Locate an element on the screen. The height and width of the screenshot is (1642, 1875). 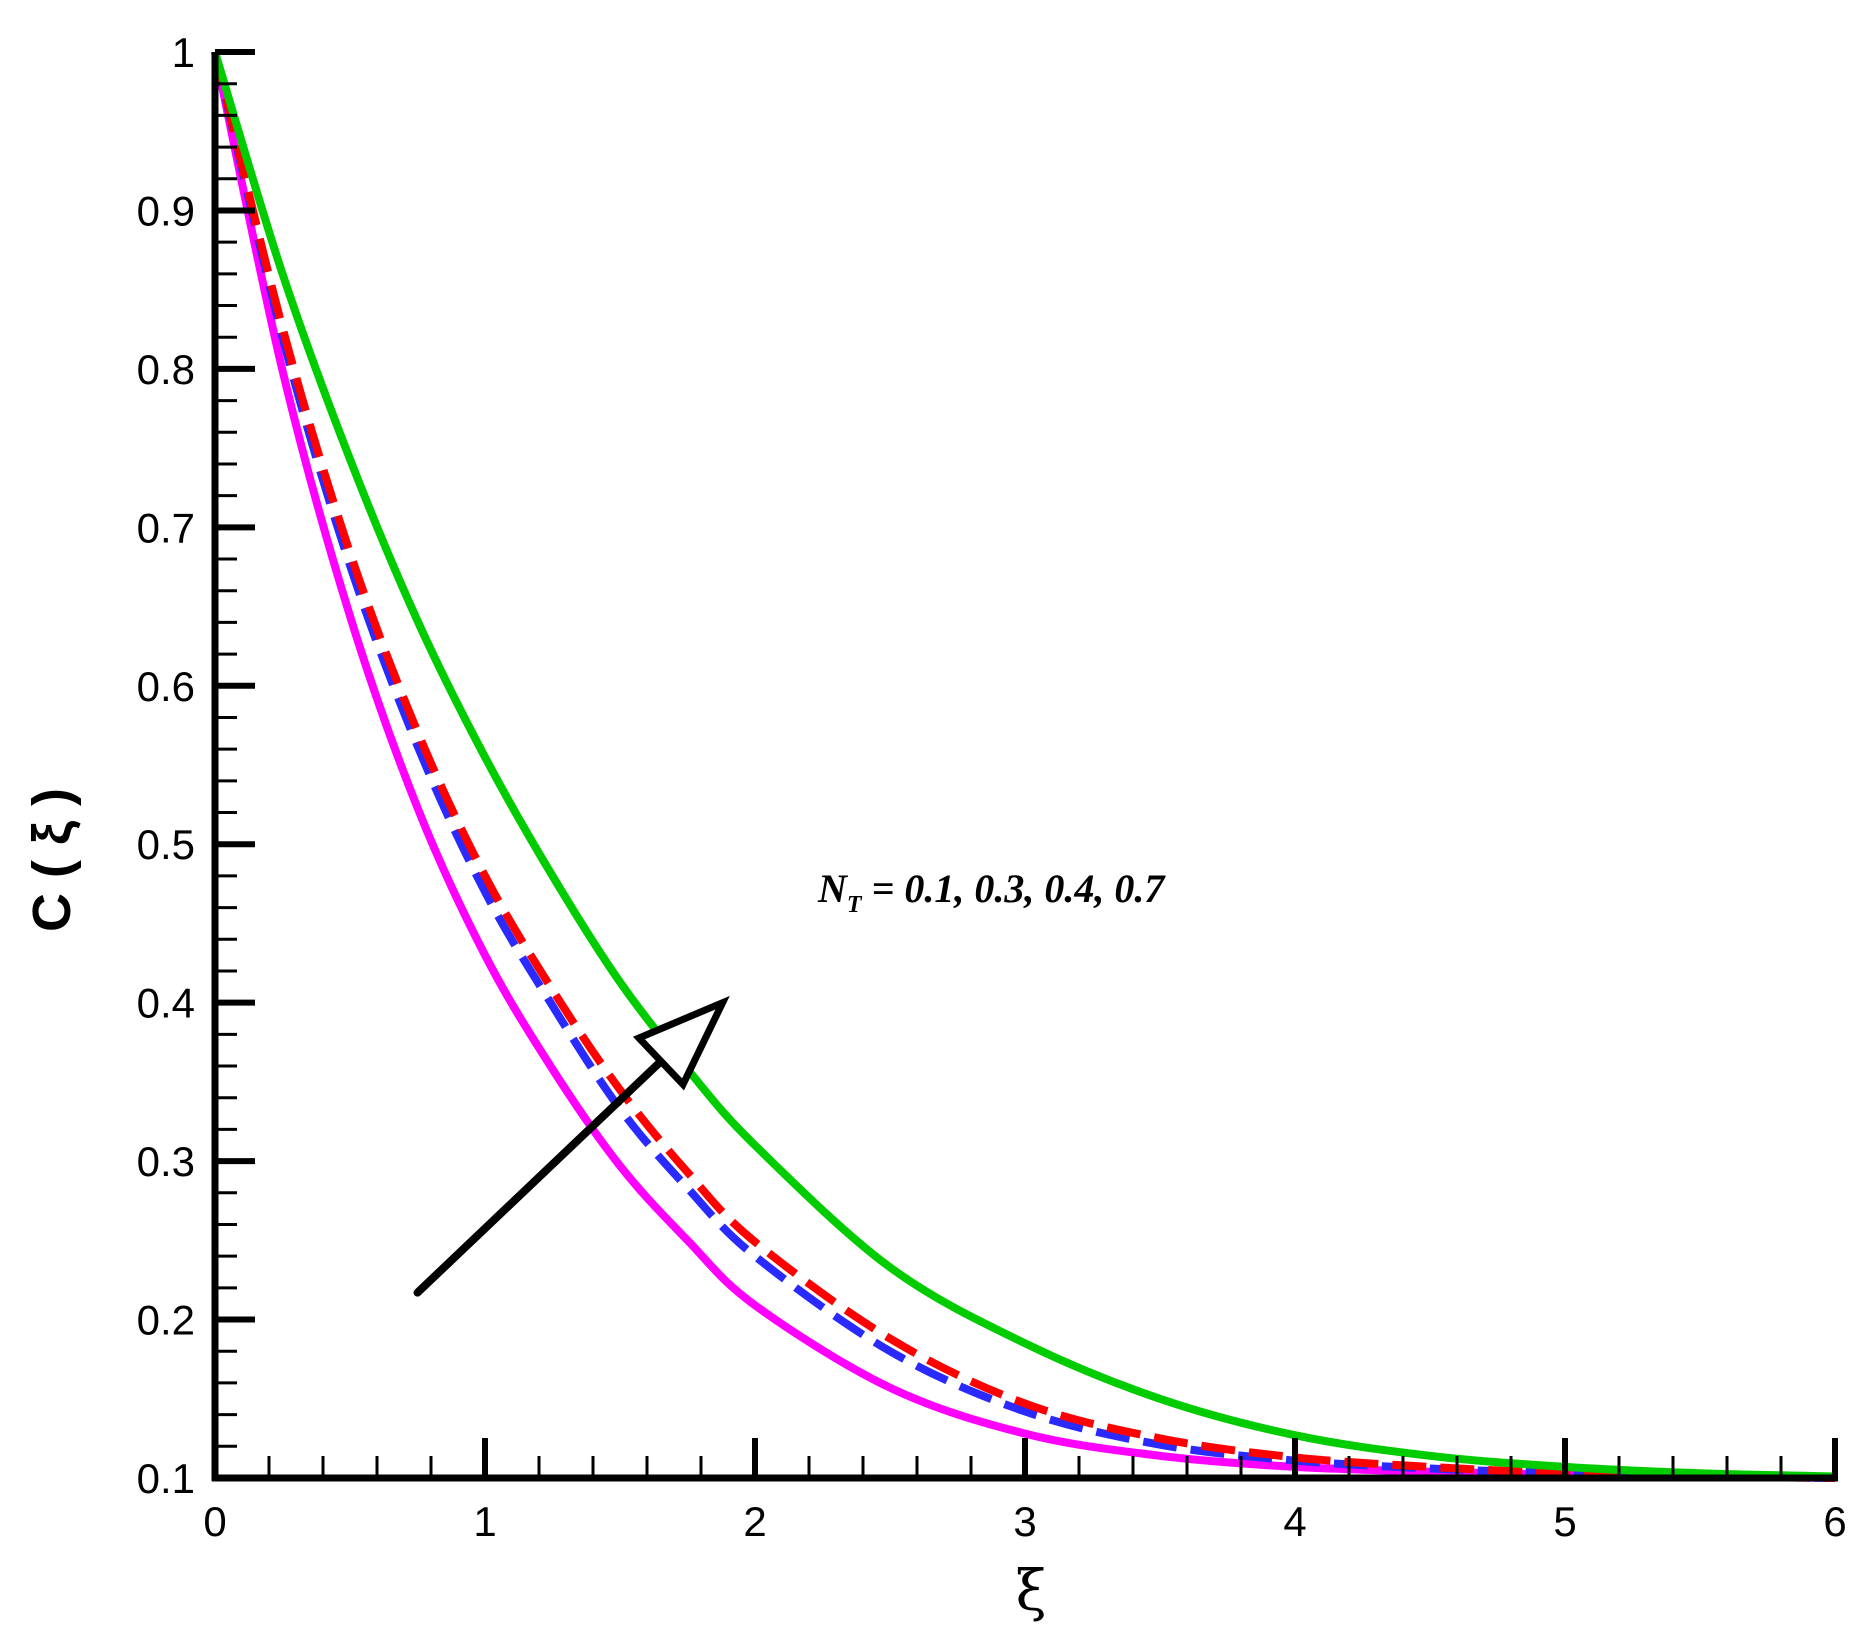
x-tick-label: 3 is located at coordinates (1024, 1521).